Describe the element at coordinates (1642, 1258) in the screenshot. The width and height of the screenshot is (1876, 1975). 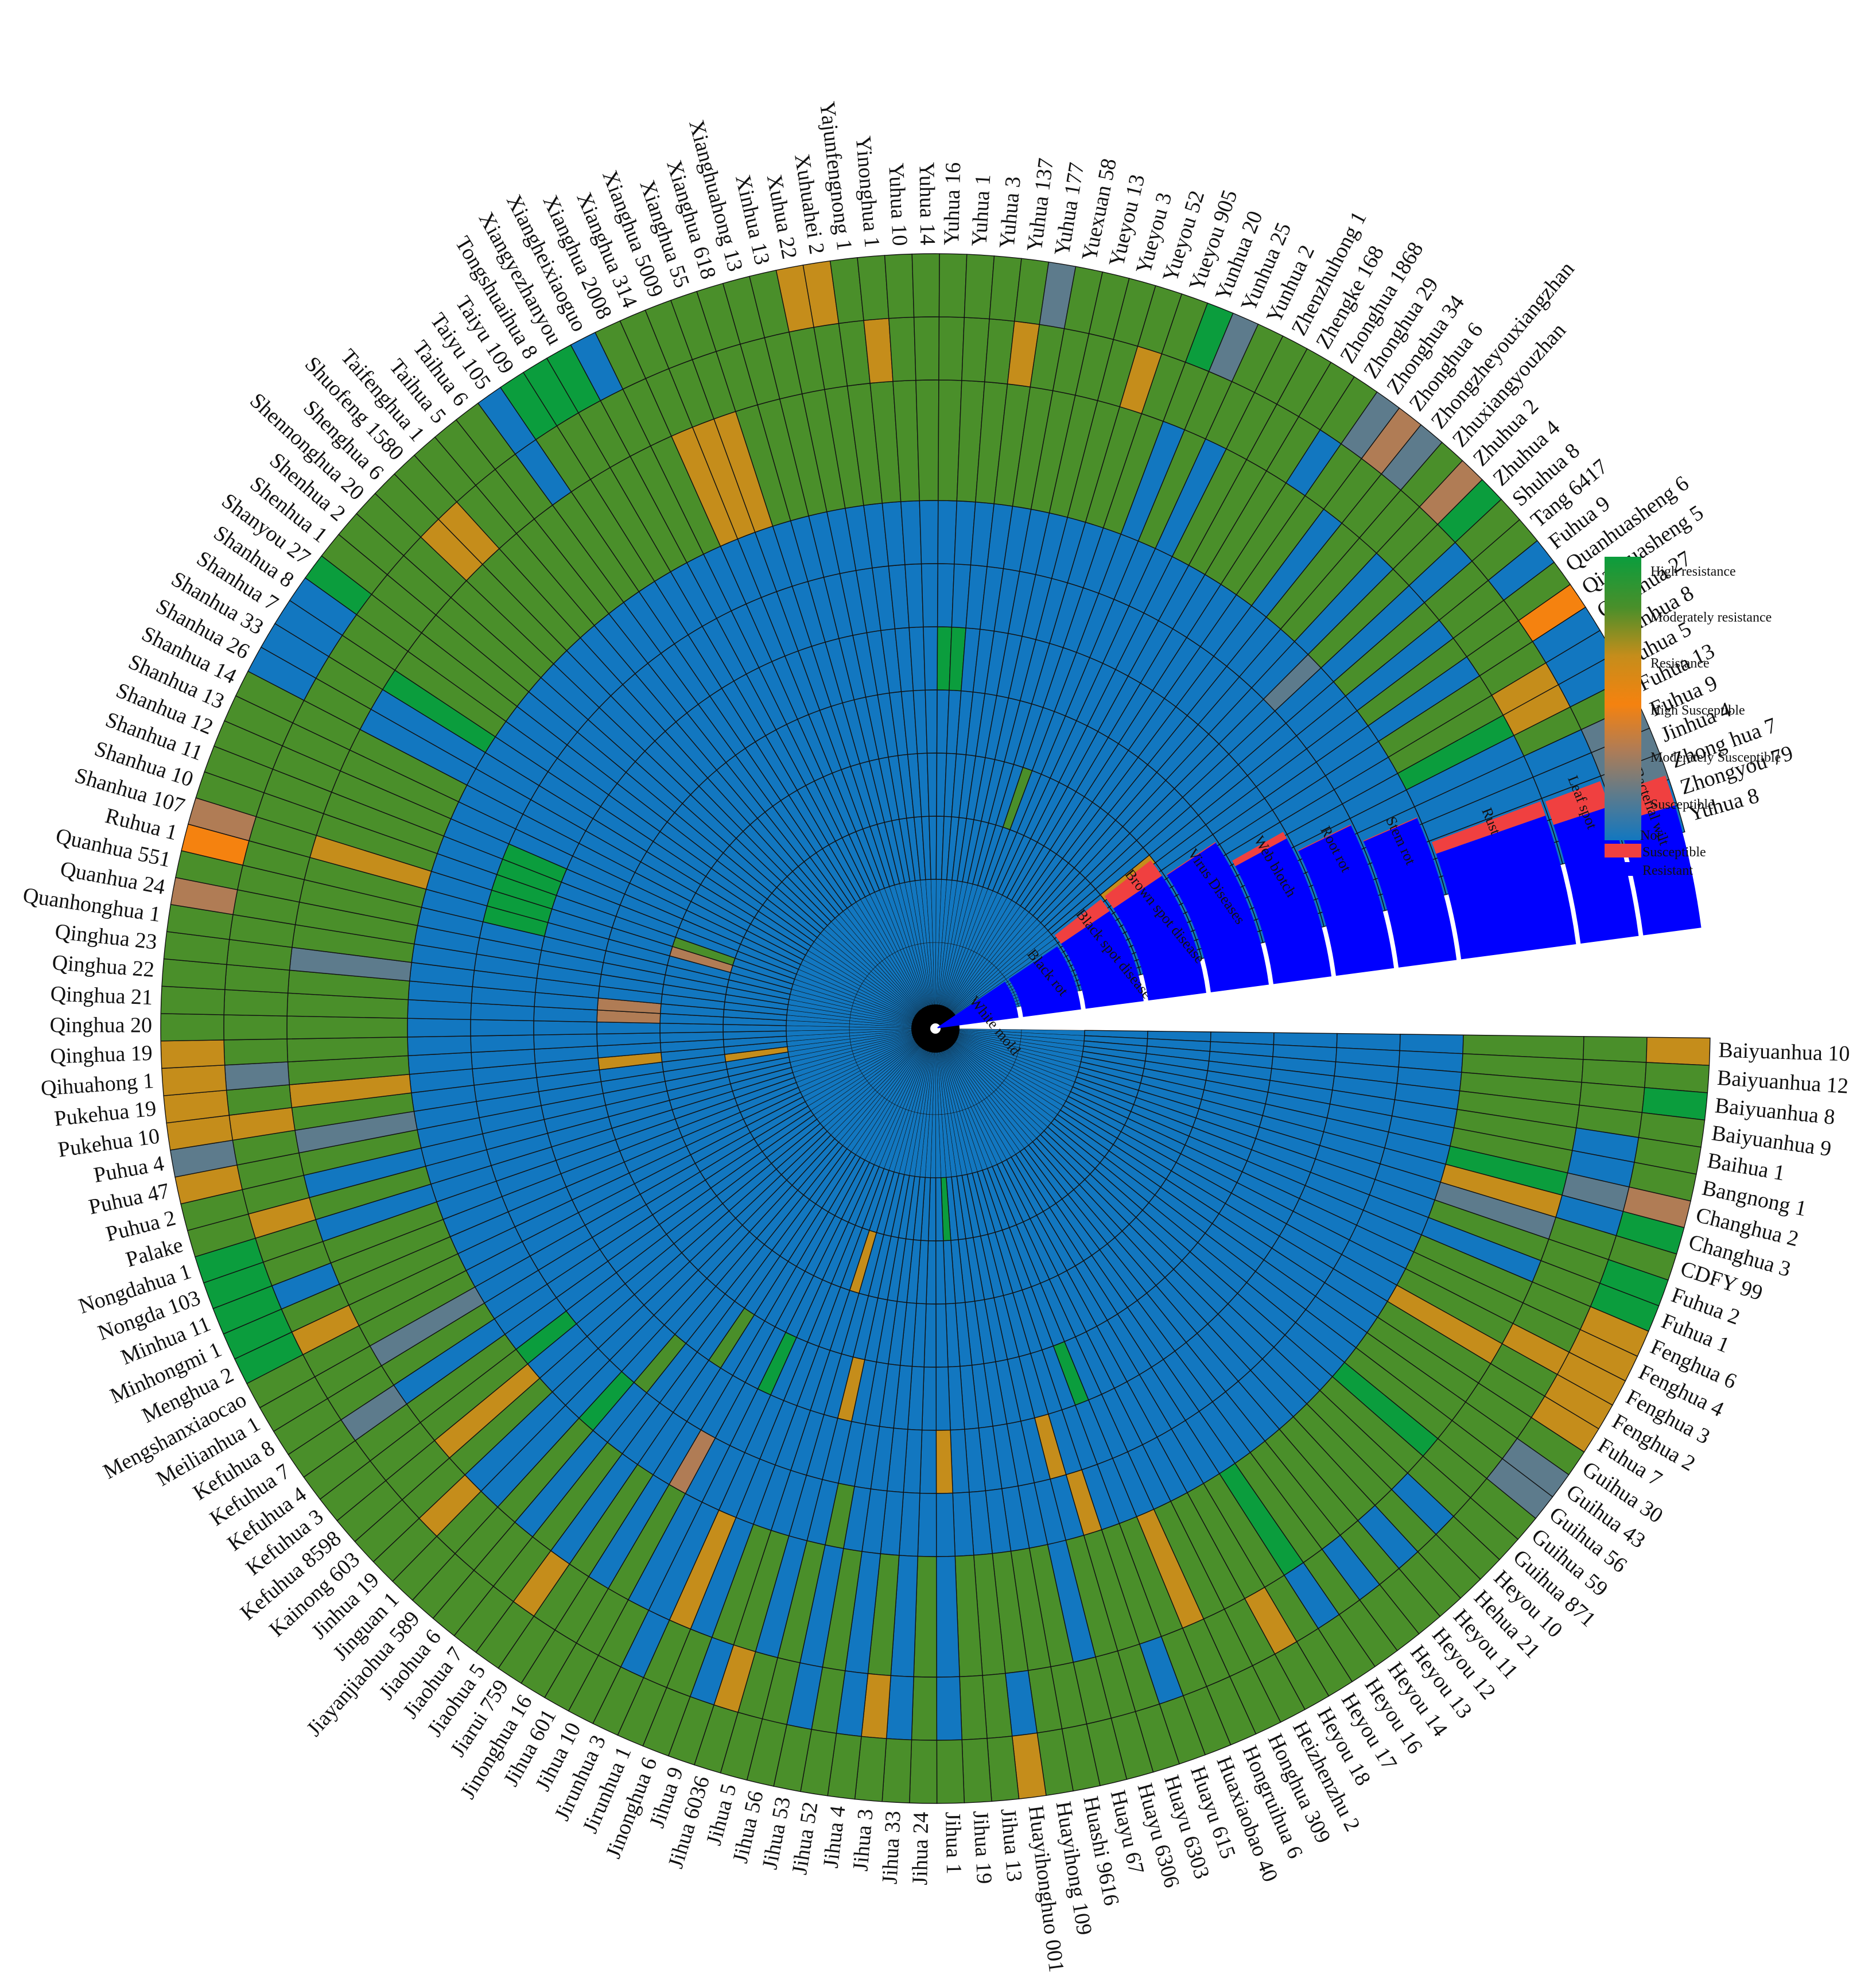
I see `cell-cdfy-99-bacterial-wilt` at that location.